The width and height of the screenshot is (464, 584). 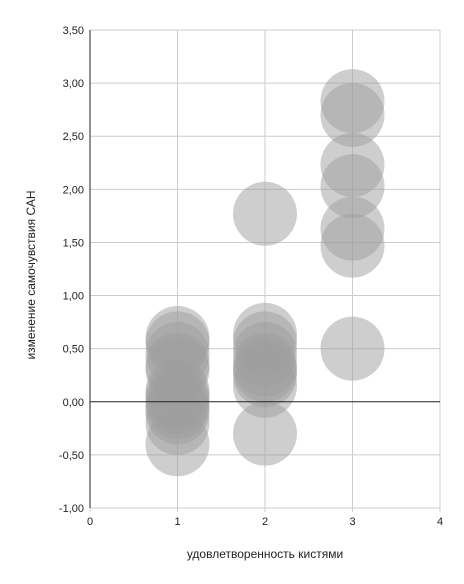 What do you see at coordinates (177, 522) in the screenshot?
I see `x-tick-label: 1` at bounding box center [177, 522].